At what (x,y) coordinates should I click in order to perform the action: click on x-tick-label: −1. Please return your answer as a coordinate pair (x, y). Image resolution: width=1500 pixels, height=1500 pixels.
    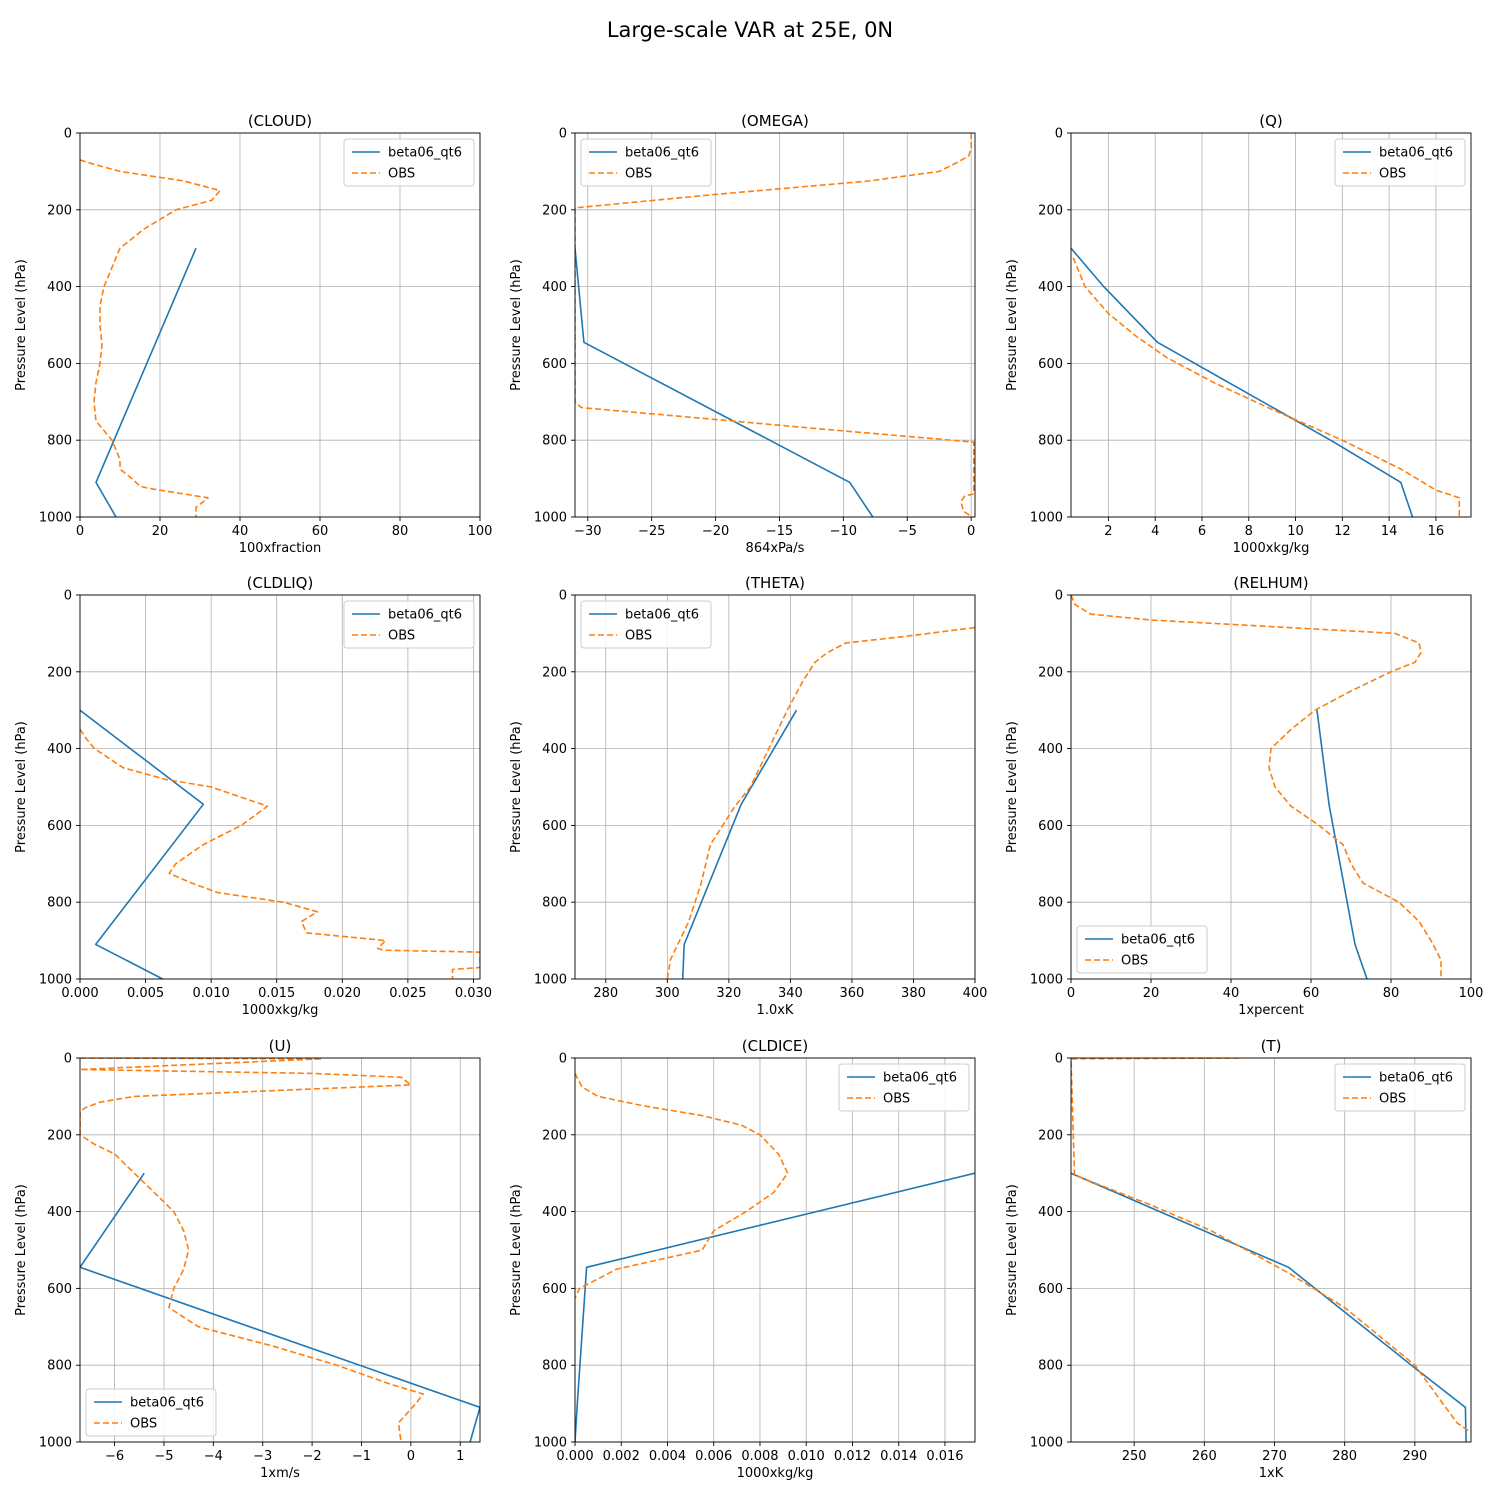
    Looking at the image, I should click on (361, 1456).